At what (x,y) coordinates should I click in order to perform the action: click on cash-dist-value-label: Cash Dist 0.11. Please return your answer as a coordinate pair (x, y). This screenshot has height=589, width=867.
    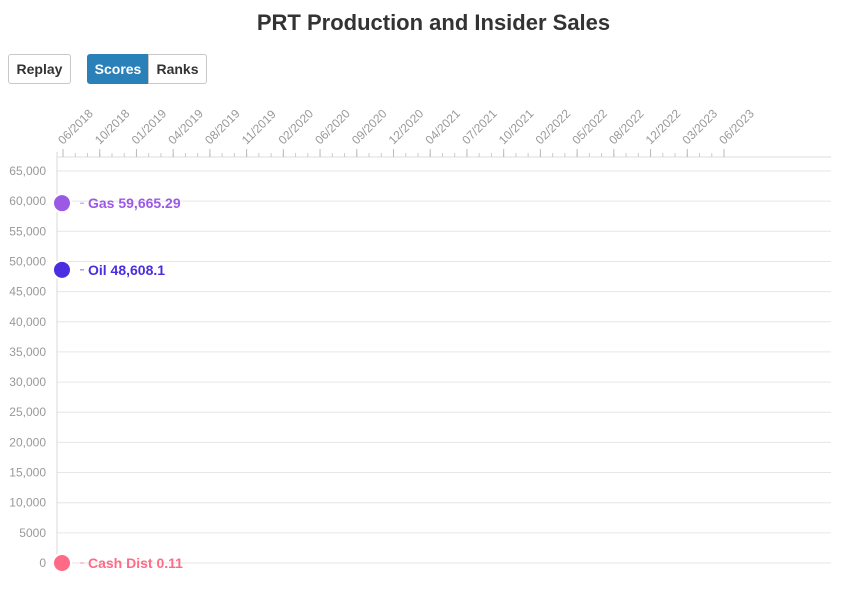
    Looking at the image, I should click on (135, 563).